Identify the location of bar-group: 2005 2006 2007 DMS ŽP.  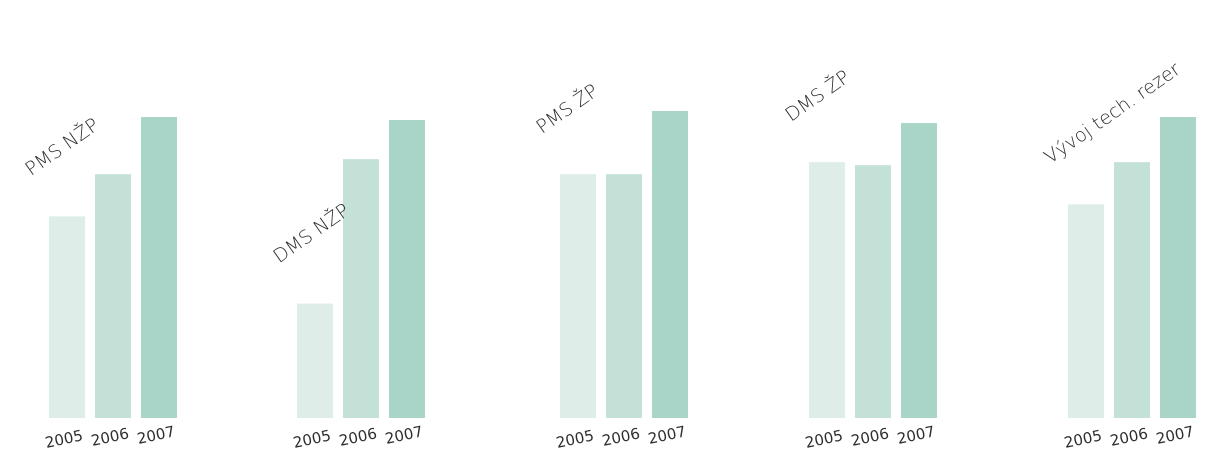
(859, 258).